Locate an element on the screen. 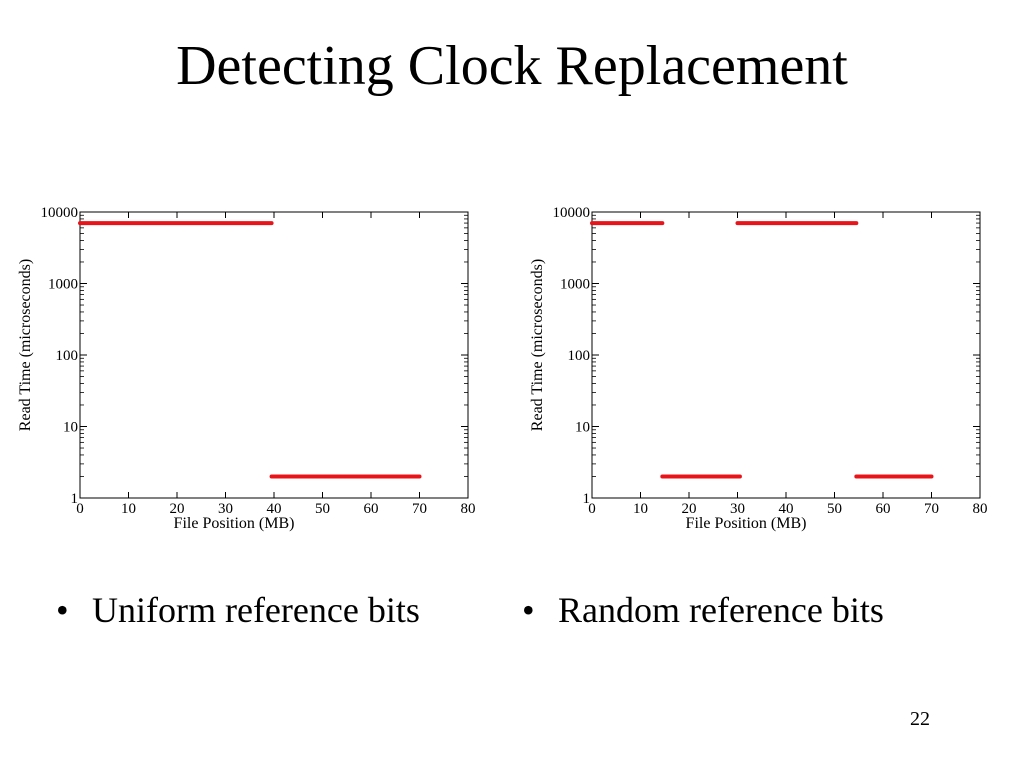 The height and width of the screenshot is (768, 1024). bullet-item-uniform: • Uniform reference bits is located at coordinates (238, 610).